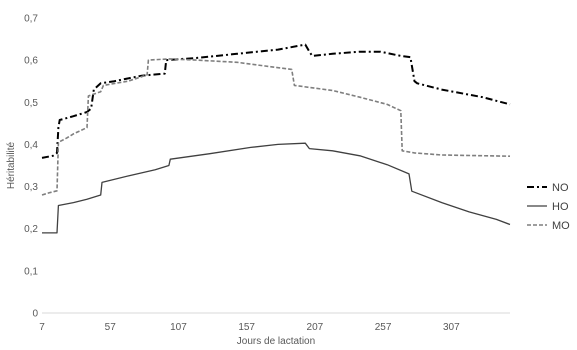 The image size is (577, 350). Describe the element at coordinates (548, 207) in the screenshot. I see `legend: NO HO MO` at that location.